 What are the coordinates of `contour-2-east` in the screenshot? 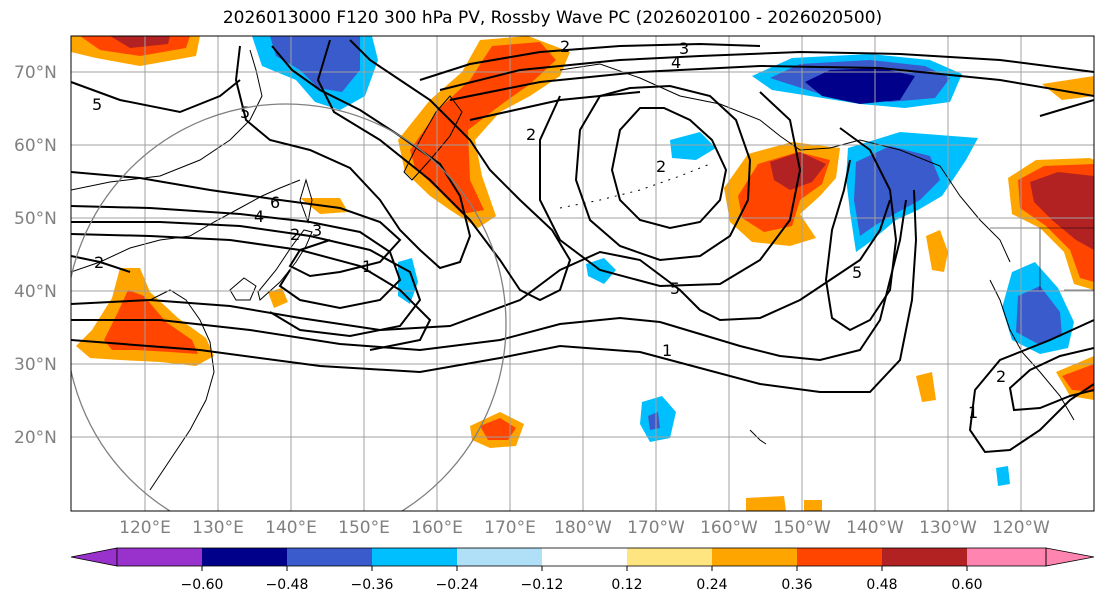 It's located at (1051, 379).